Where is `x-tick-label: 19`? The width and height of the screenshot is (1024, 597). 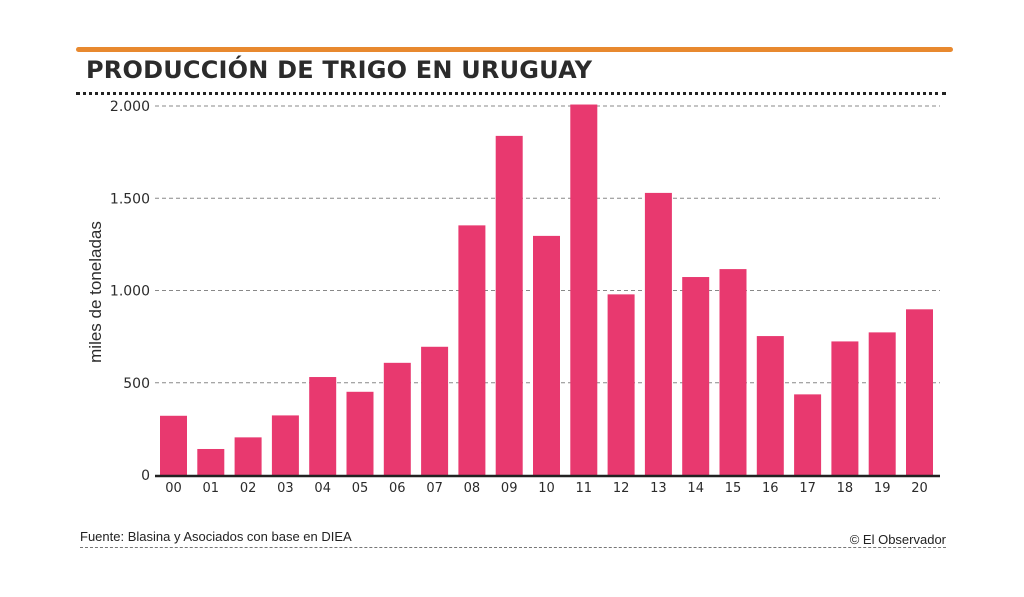
x-tick-label: 19 is located at coordinates (882, 488).